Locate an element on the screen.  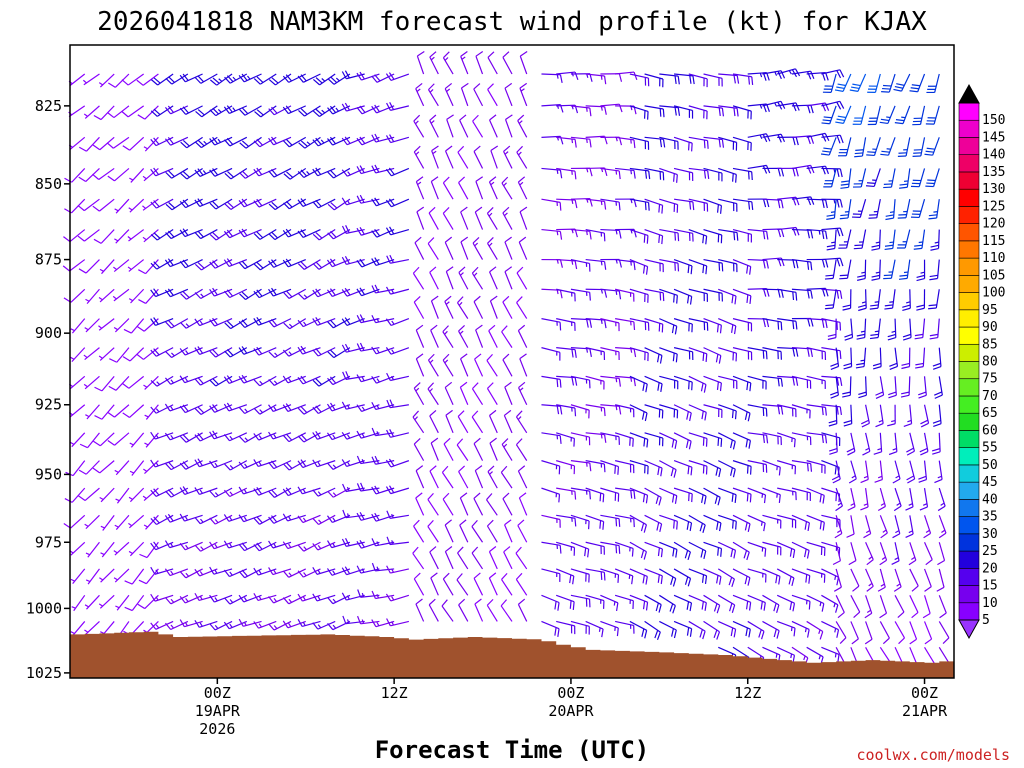
y-axis: 825 850 875 900 925 950 975 1000 1025 is located at coordinates (48, 389).